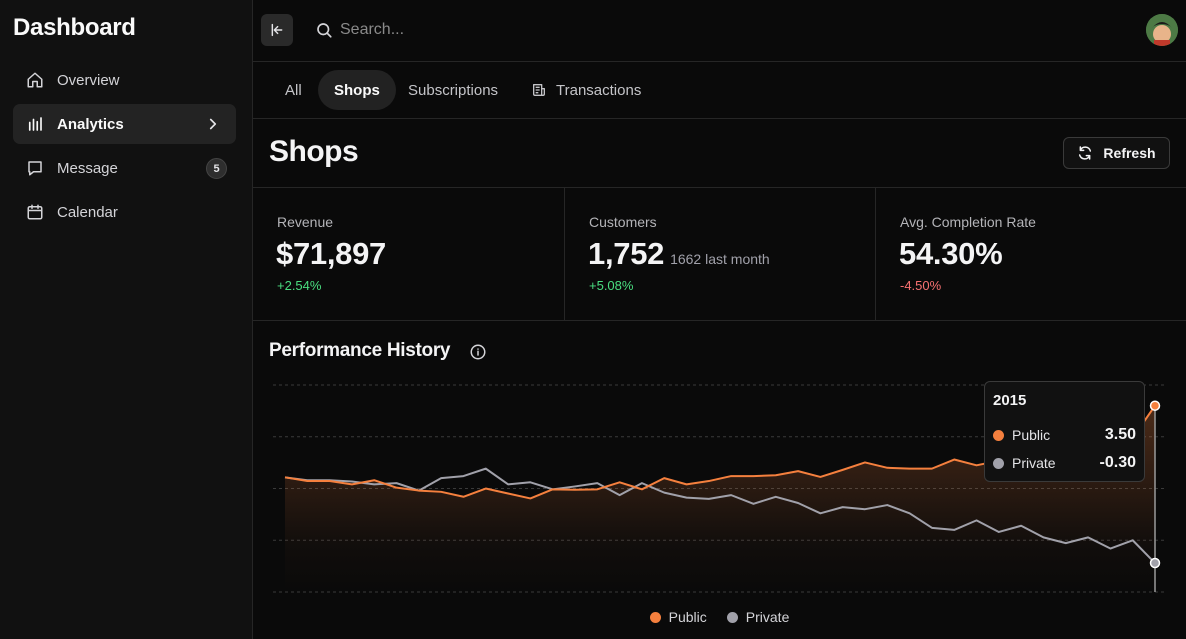 This screenshot has height=639, width=1186. I want to click on stat-subtext: 1662 last month, so click(720, 259).